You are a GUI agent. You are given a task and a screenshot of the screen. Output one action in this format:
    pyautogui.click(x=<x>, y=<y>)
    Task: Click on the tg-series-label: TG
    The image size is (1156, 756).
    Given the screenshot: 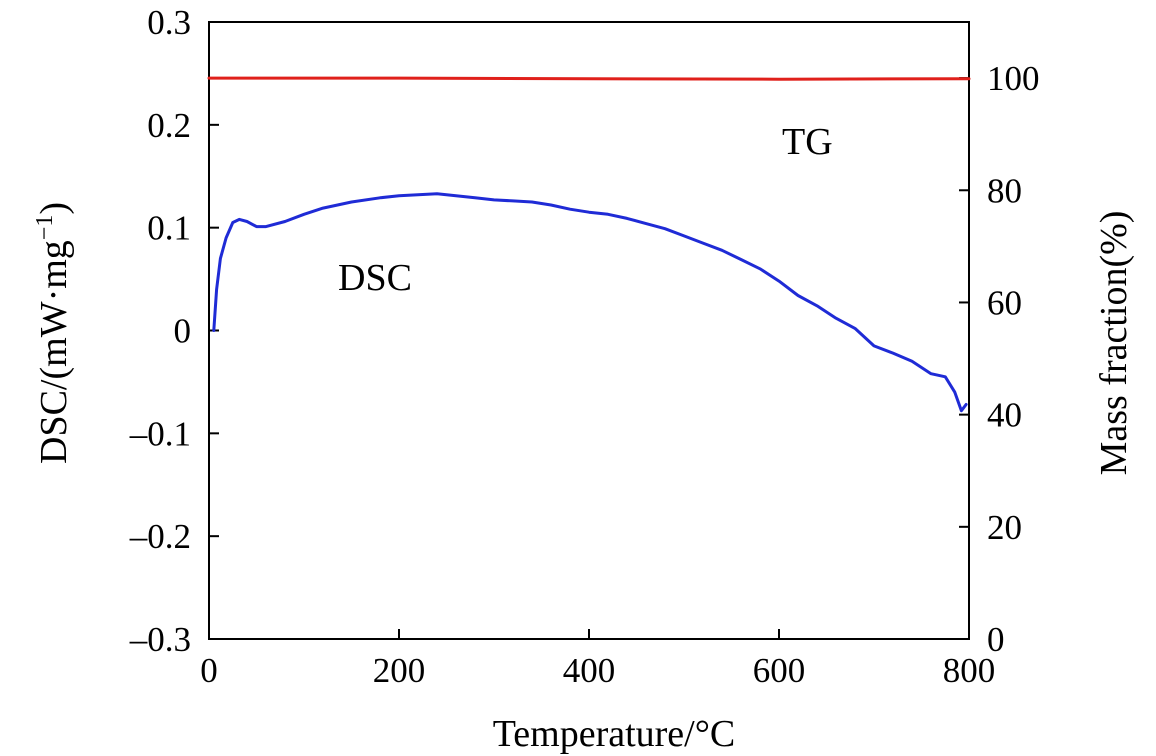 What is the action you would take?
    pyautogui.click(x=807, y=142)
    